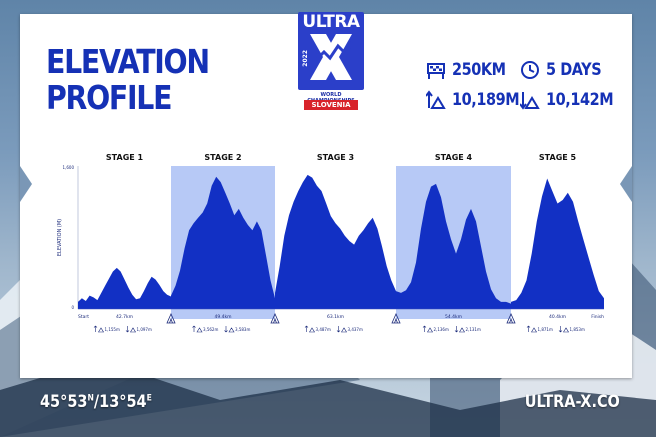 The height and width of the screenshot is (437, 656). What do you see at coordinates (454, 157) in the screenshot?
I see `stage-title: STAGE 4` at bounding box center [454, 157].